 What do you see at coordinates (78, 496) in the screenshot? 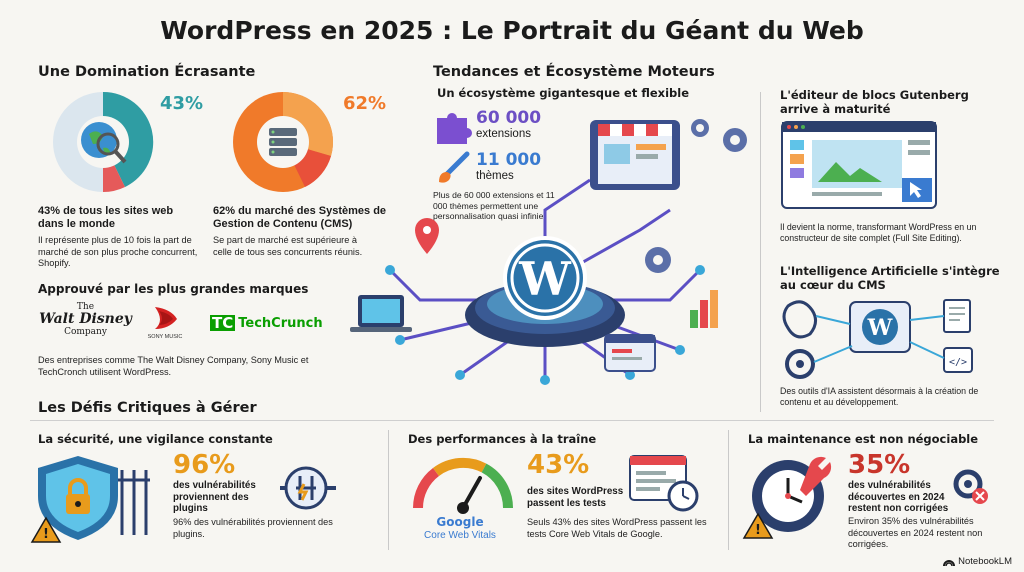
I see `lock-icon` at bounding box center [78, 496].